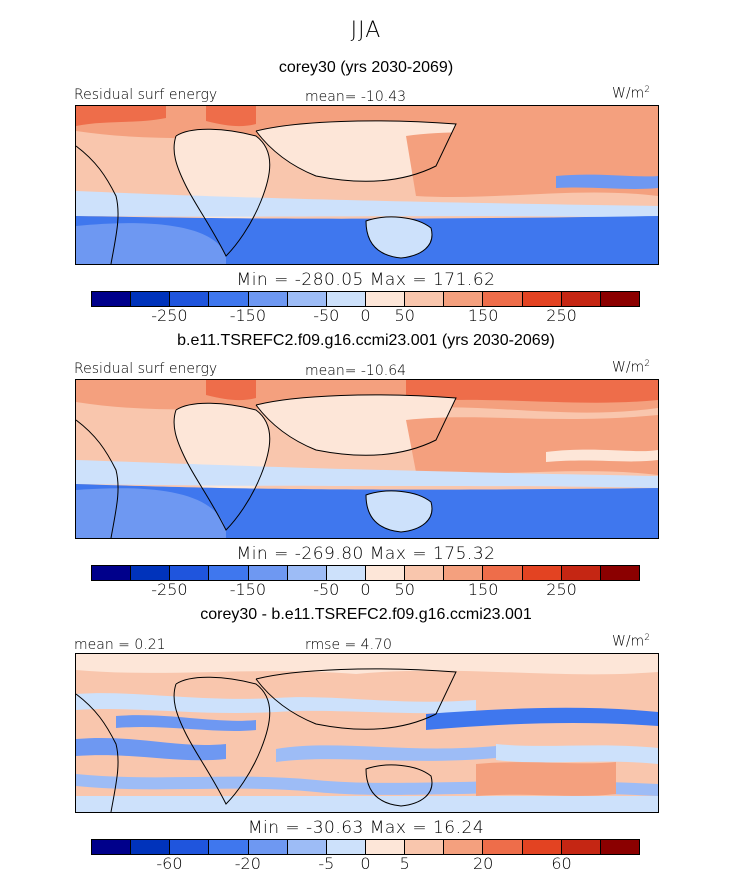 This screenshot has width=732, height=877. I want to click on panel-2-minmax: Min = -269.80 Max = 175.32, so click(366, 554).